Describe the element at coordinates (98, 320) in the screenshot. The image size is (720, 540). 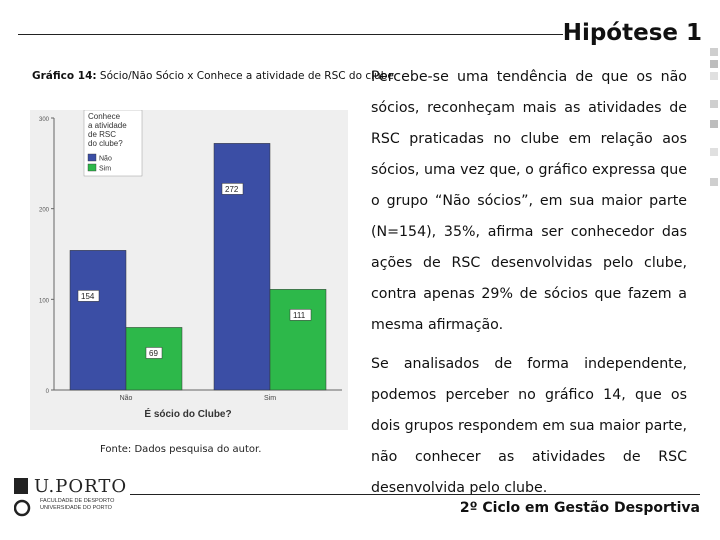
I see `bar-não-não` at that location.